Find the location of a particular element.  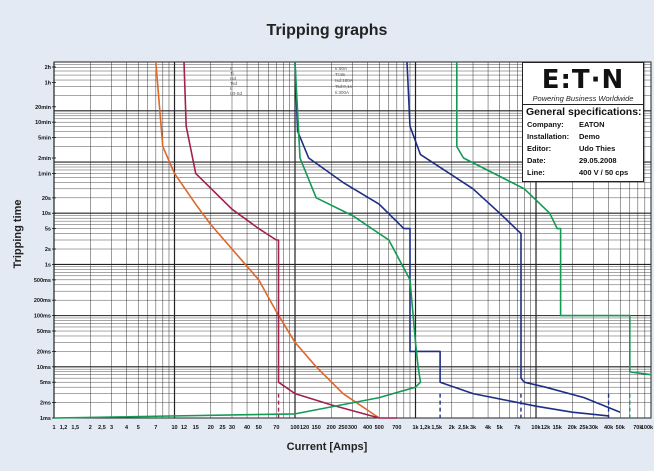

y-tick-label: 2ms is located at coordinates (45, 404).